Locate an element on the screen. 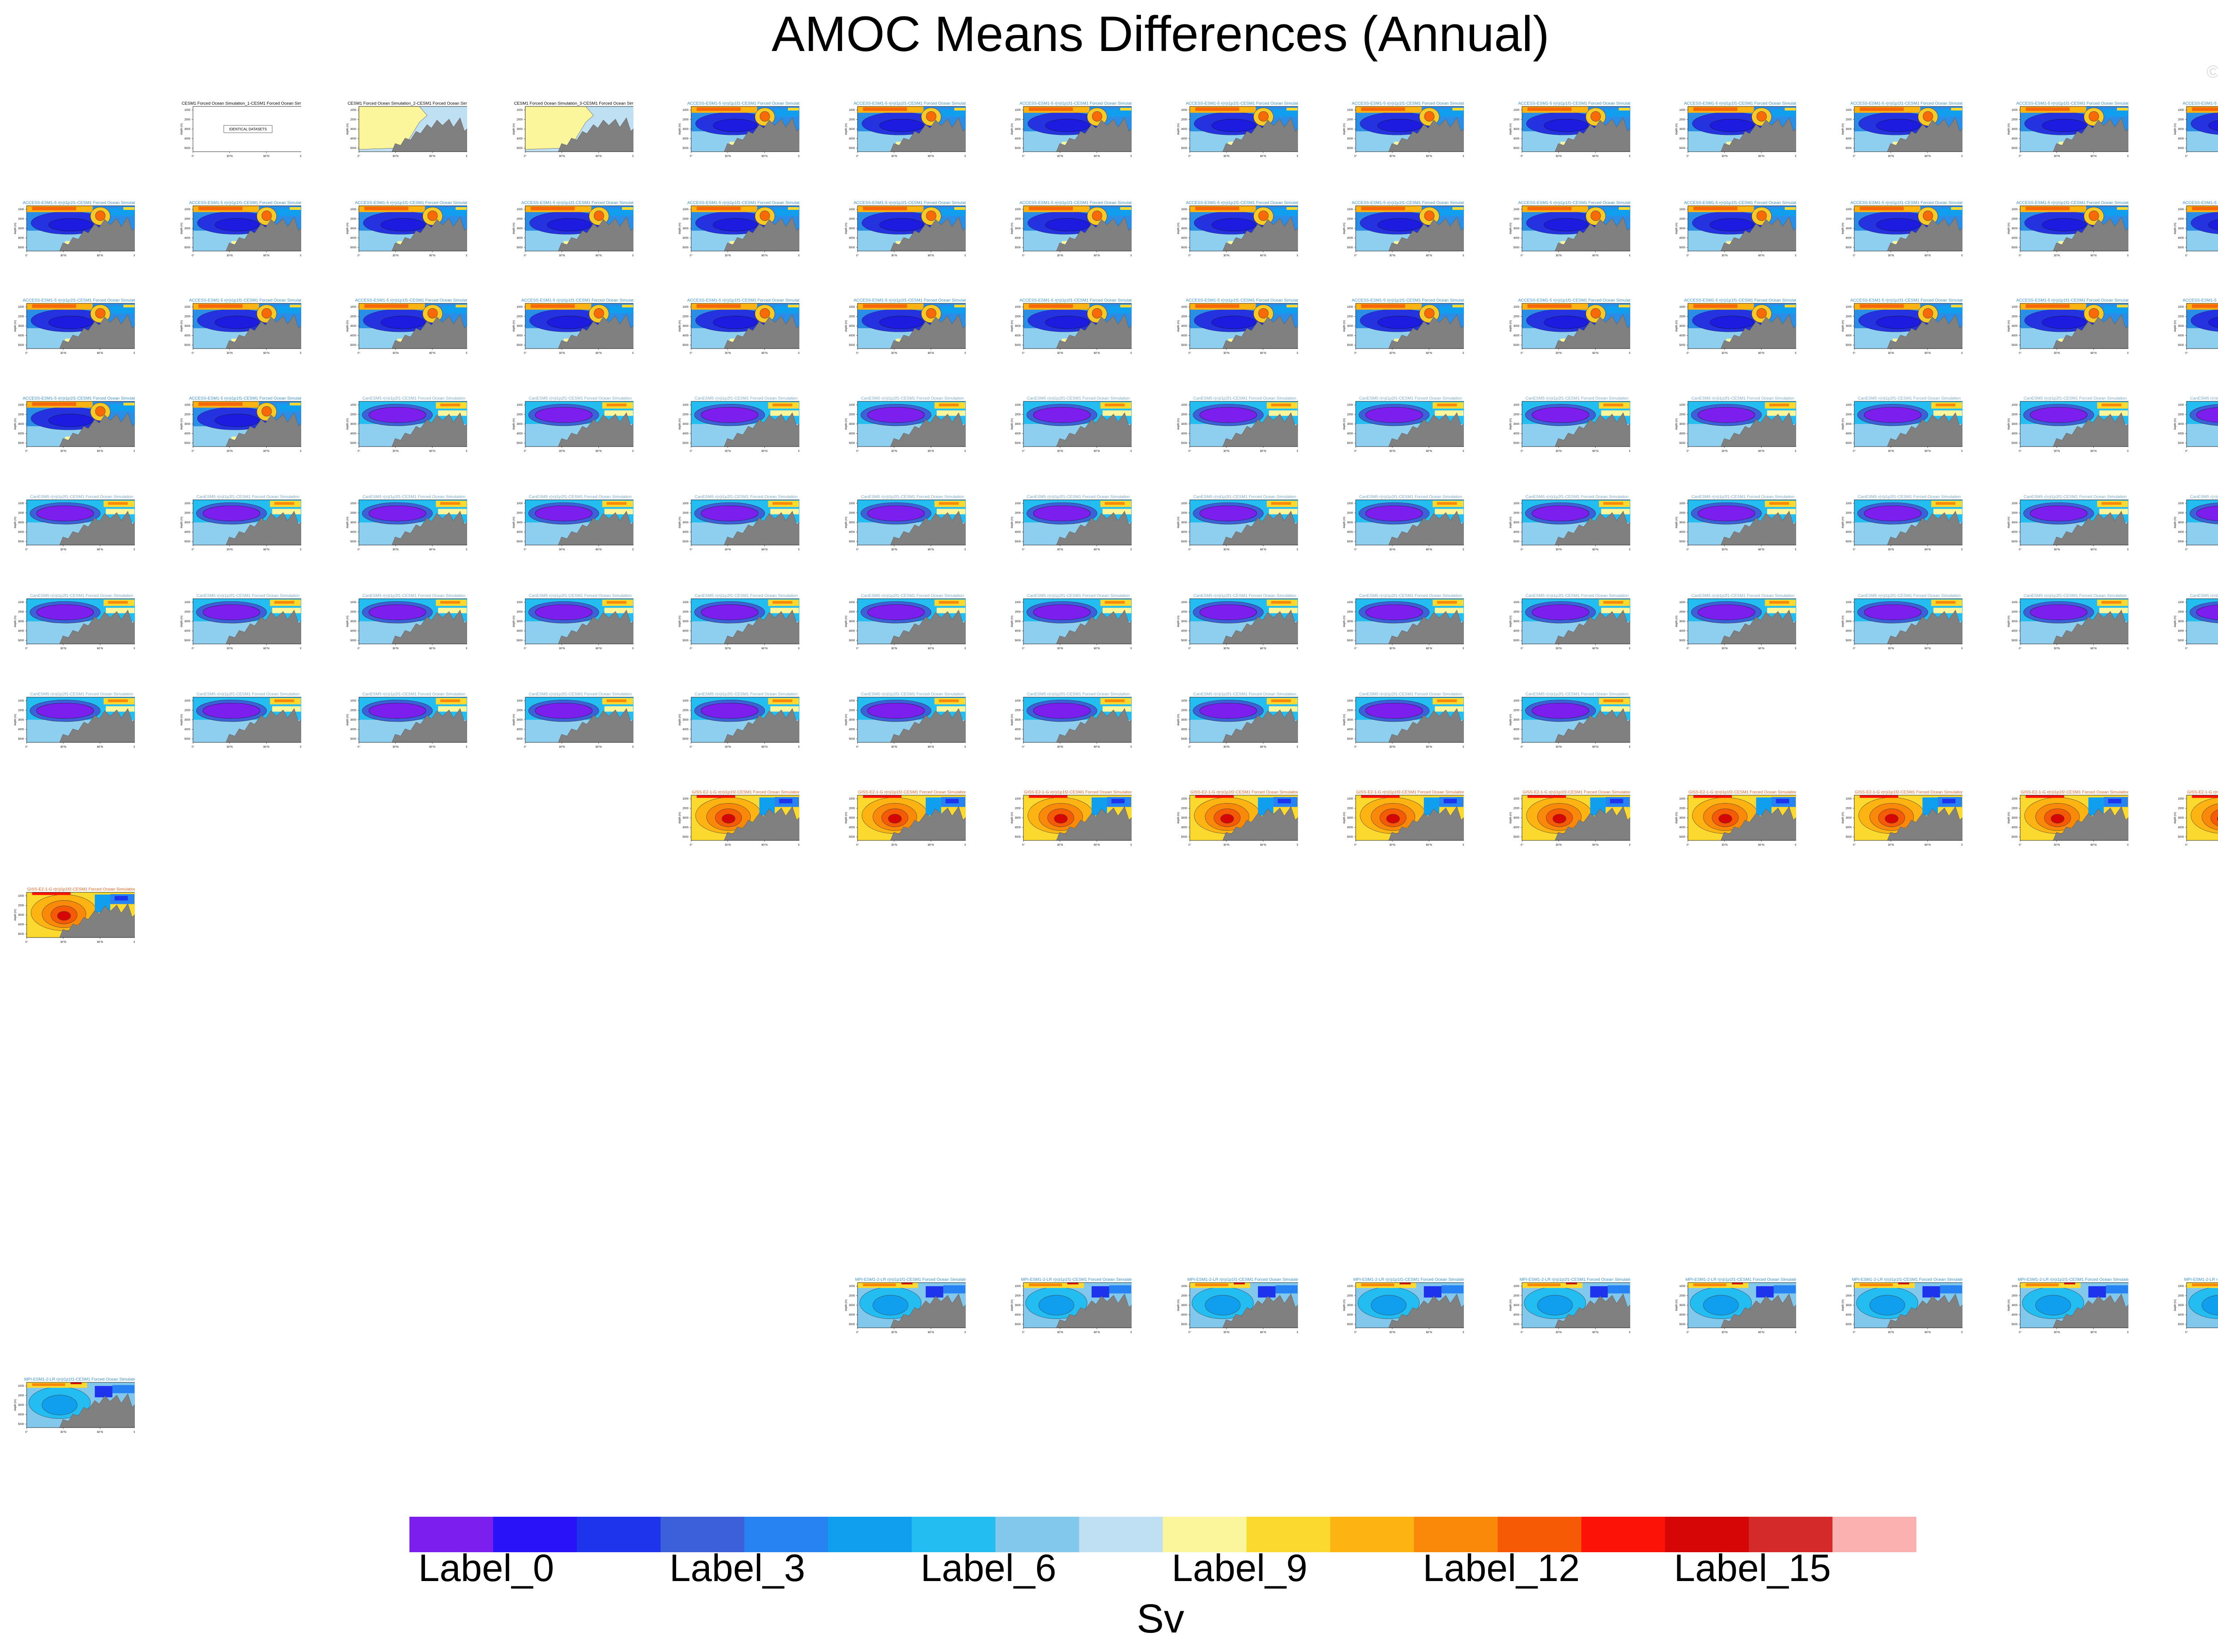 The width and height of the screenshot is (2218, 1652). colorbar-label: Label_12 is located at coordinates (1501, 1568).